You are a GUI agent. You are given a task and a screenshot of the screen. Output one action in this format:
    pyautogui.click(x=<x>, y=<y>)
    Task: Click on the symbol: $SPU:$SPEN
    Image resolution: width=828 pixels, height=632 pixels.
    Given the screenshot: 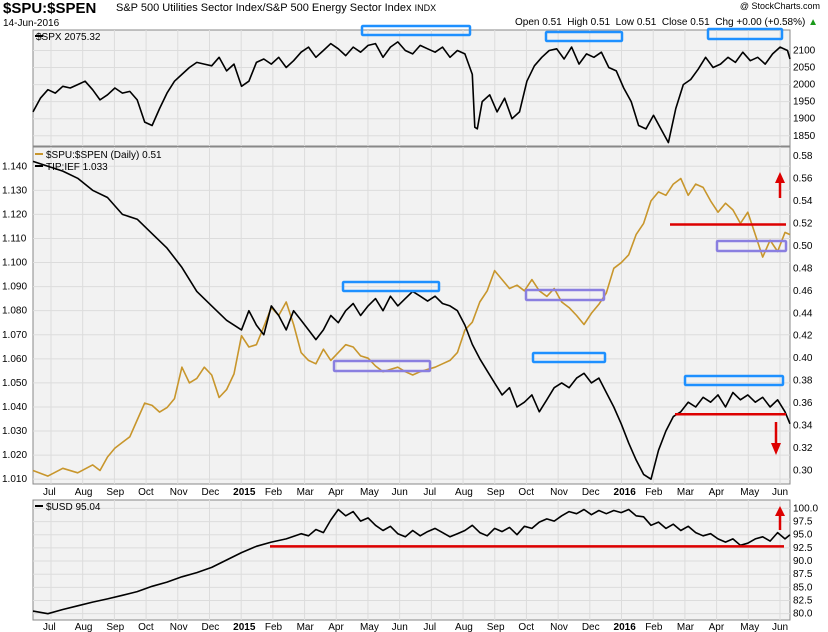 What is the action you would take?
    pyautogui.click(x=50, y=8)
    